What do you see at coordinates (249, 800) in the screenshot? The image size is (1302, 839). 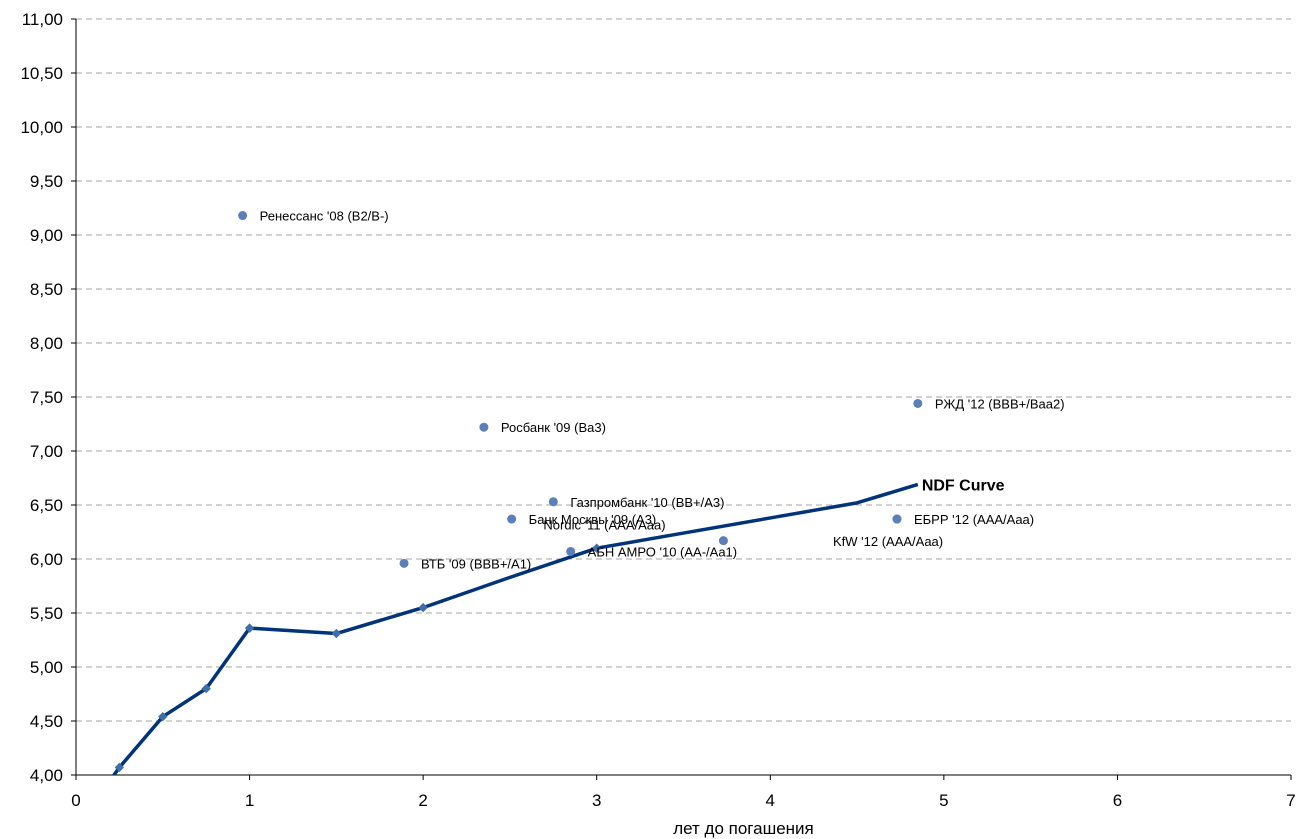 I see `x-tick-label: 1` at bounding box center [249, 800].